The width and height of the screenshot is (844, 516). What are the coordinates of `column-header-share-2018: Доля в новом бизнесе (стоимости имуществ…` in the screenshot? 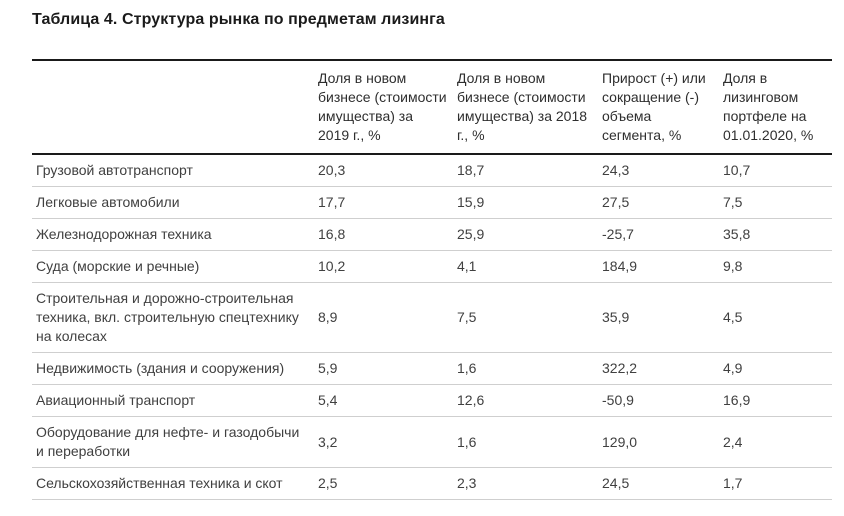 It's located at (529, 107).